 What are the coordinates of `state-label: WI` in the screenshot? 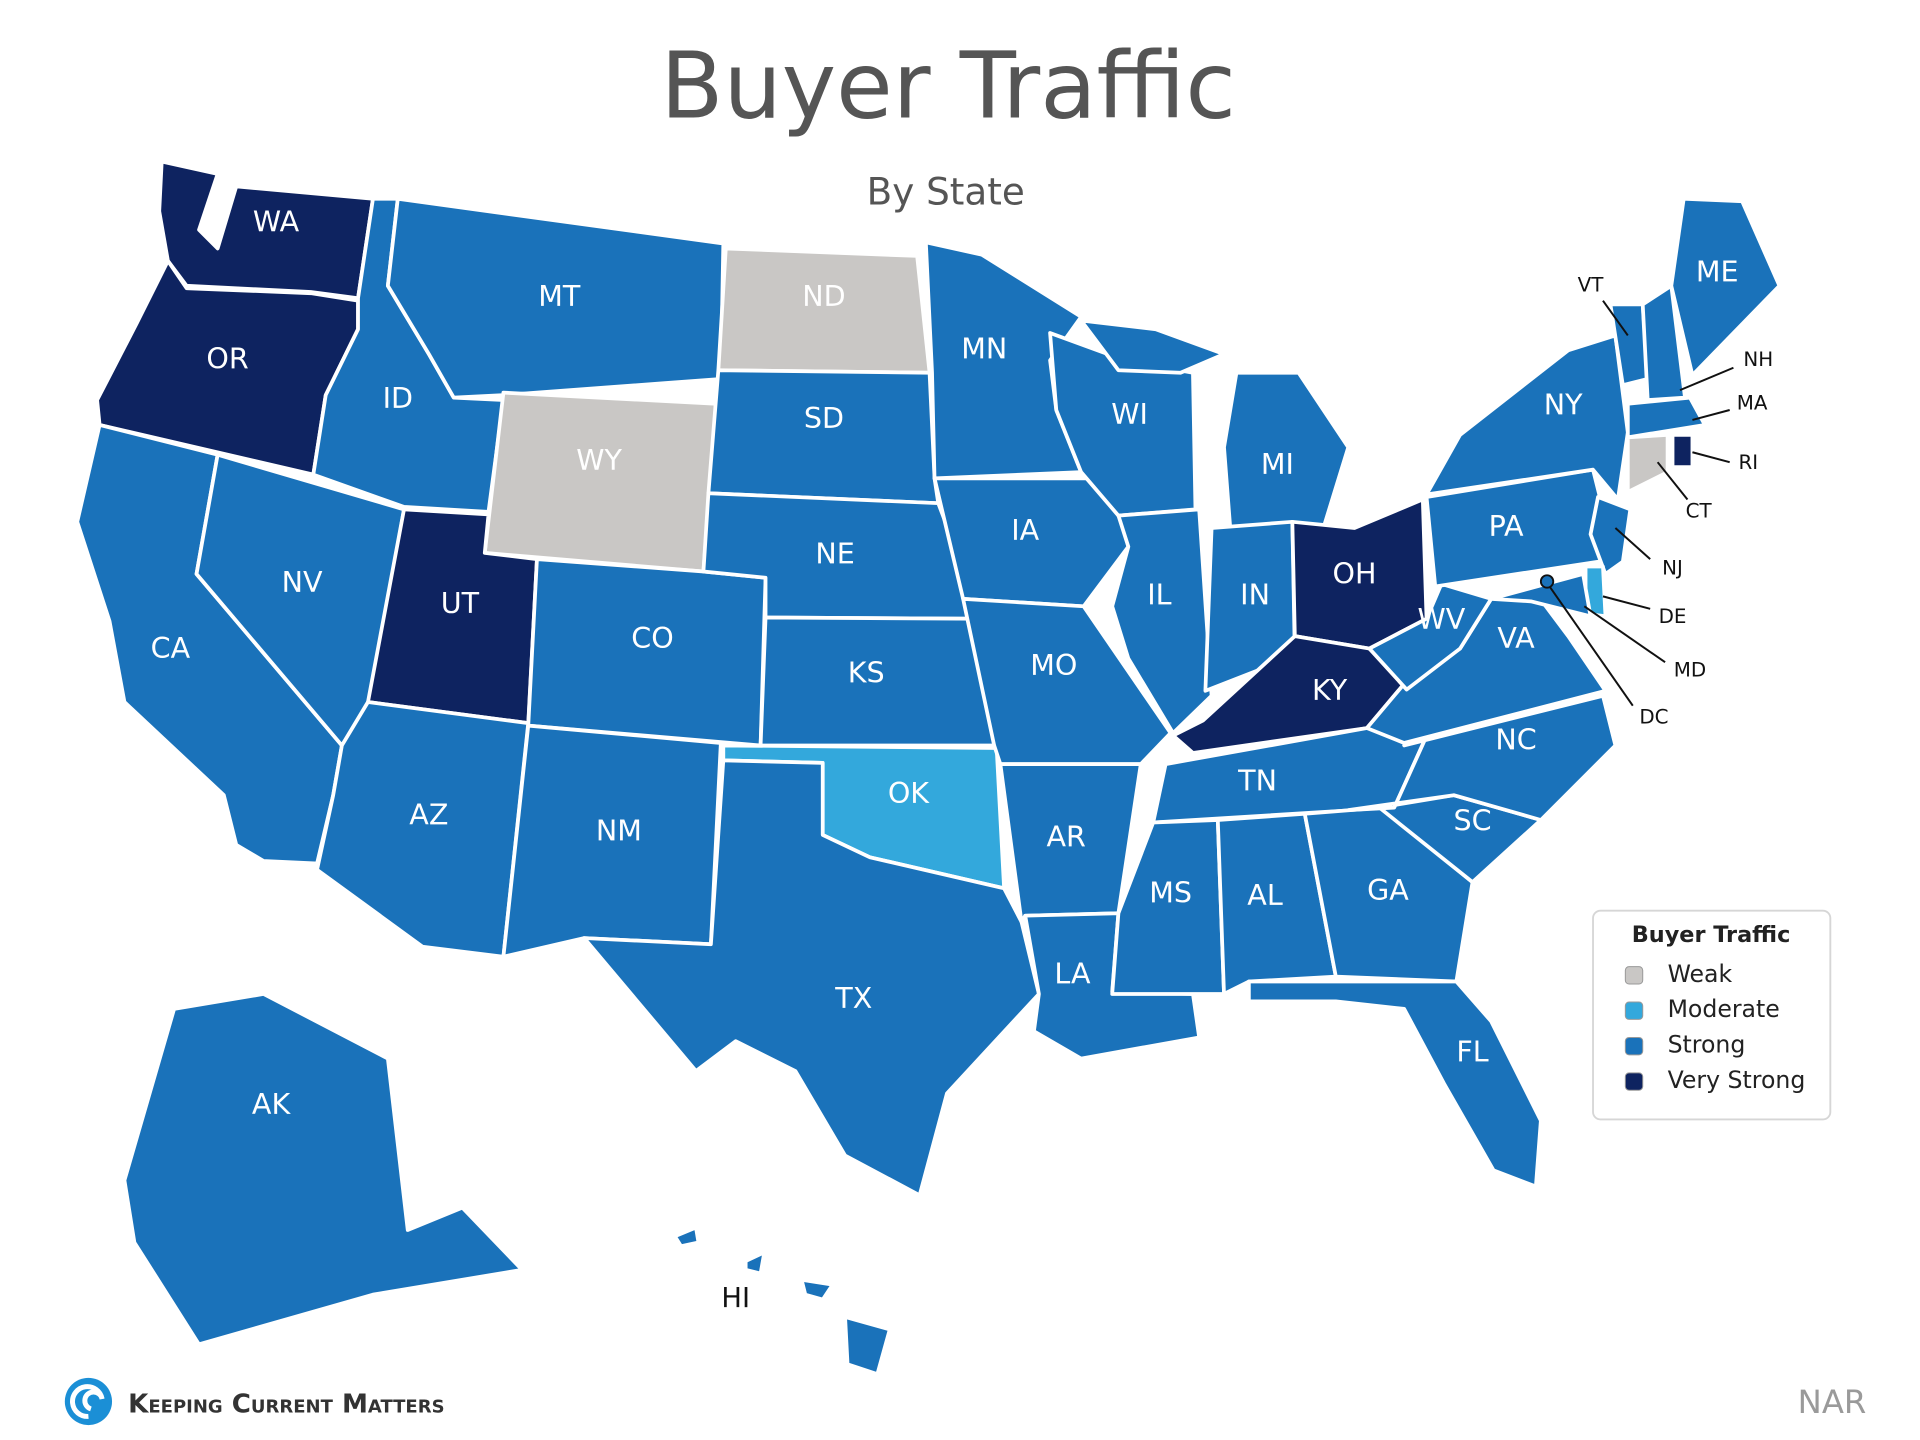 It's located at (1129, 414).